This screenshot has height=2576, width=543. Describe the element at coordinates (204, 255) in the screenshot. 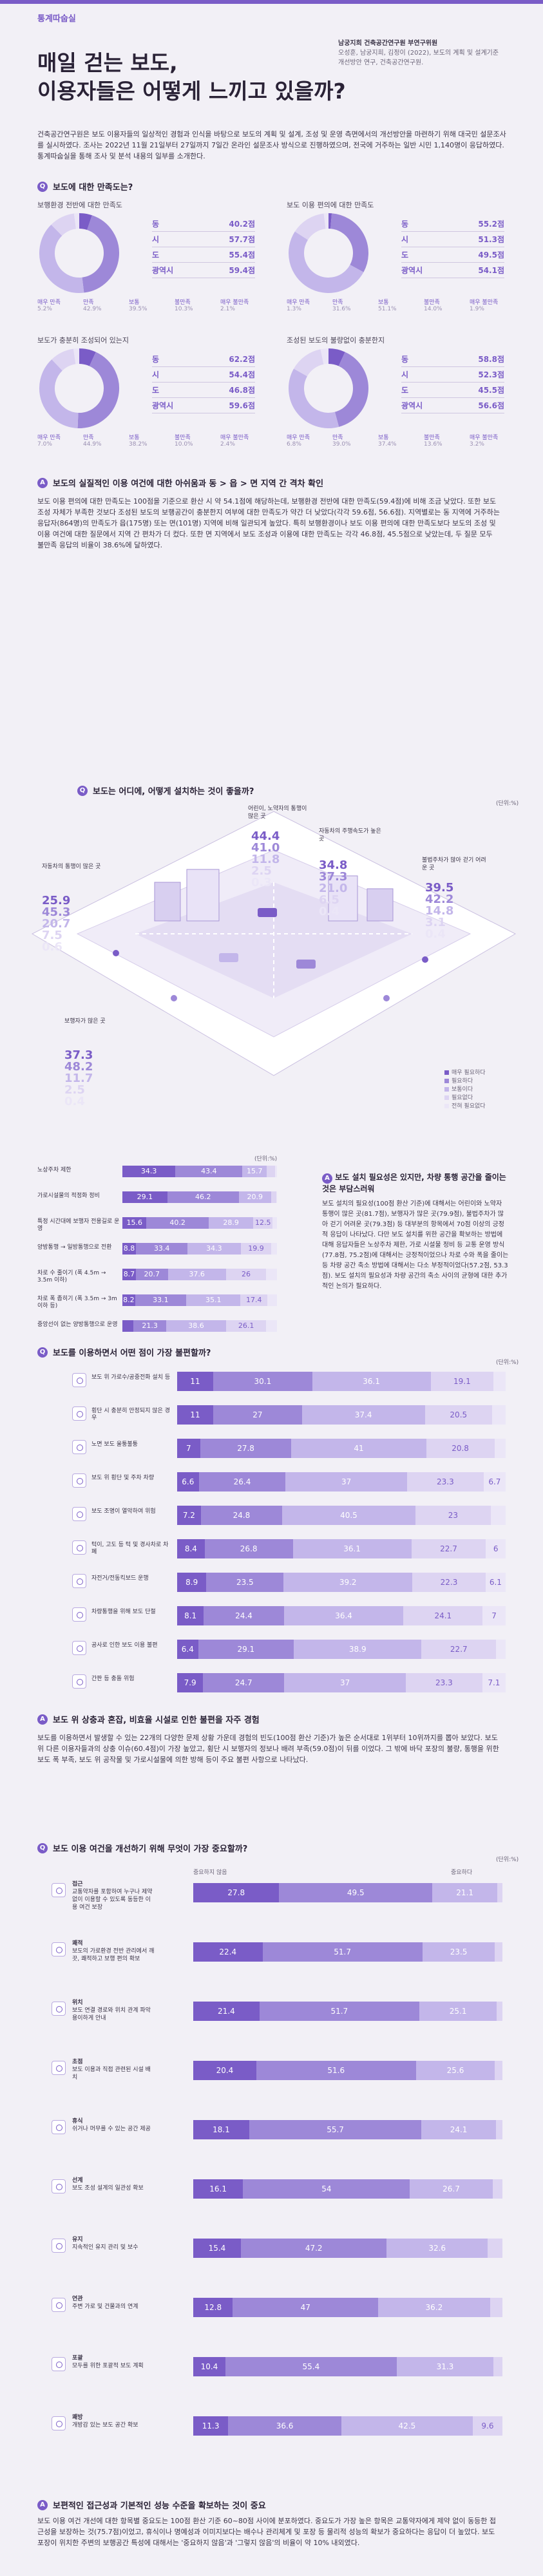

I see `legend-row: 도 55.4점` at that location.